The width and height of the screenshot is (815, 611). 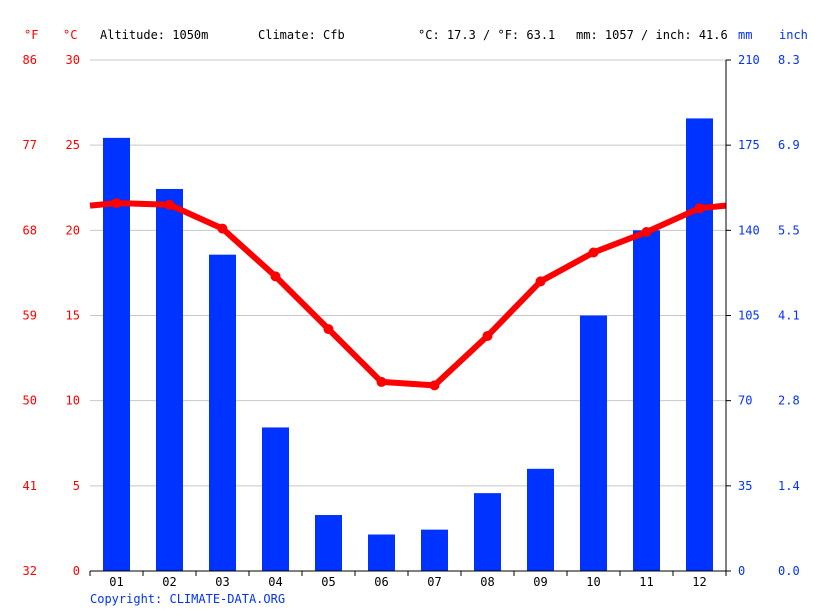 What do you see at coordinates (789, 230) in the screenshot?
I see `inch-tick-label: 5.5` at bounding box center [789, 230].